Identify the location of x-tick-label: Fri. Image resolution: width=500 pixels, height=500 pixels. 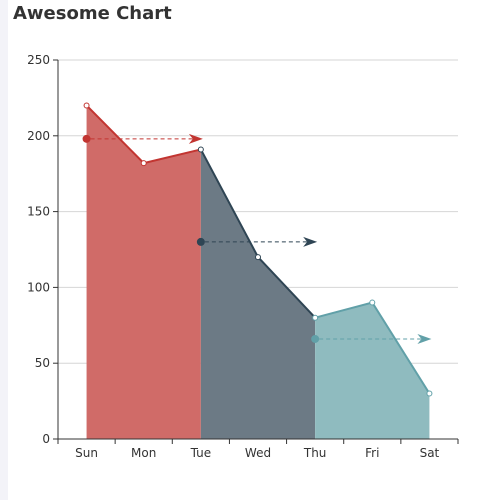
(372, 453).